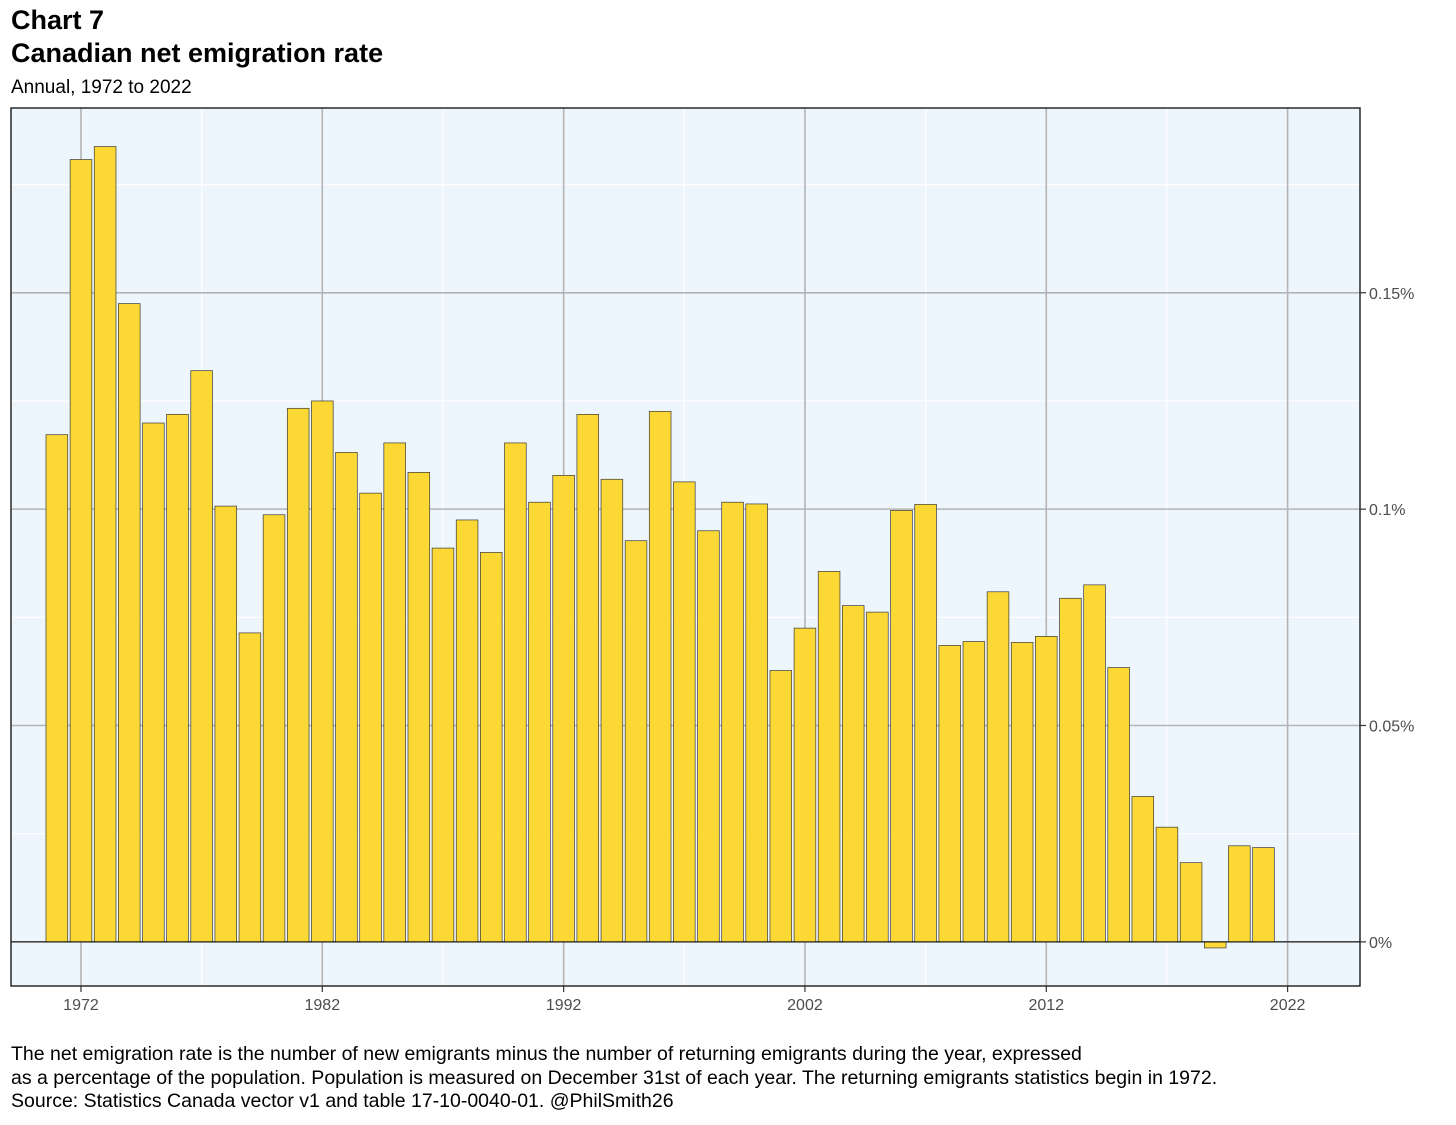 This screenshot has height=1125, width=1456. What do you see at coordinates (81, 1005) in the screenshot?
I see `x-tick-label: 1972` at bounding box center [81, 1005].